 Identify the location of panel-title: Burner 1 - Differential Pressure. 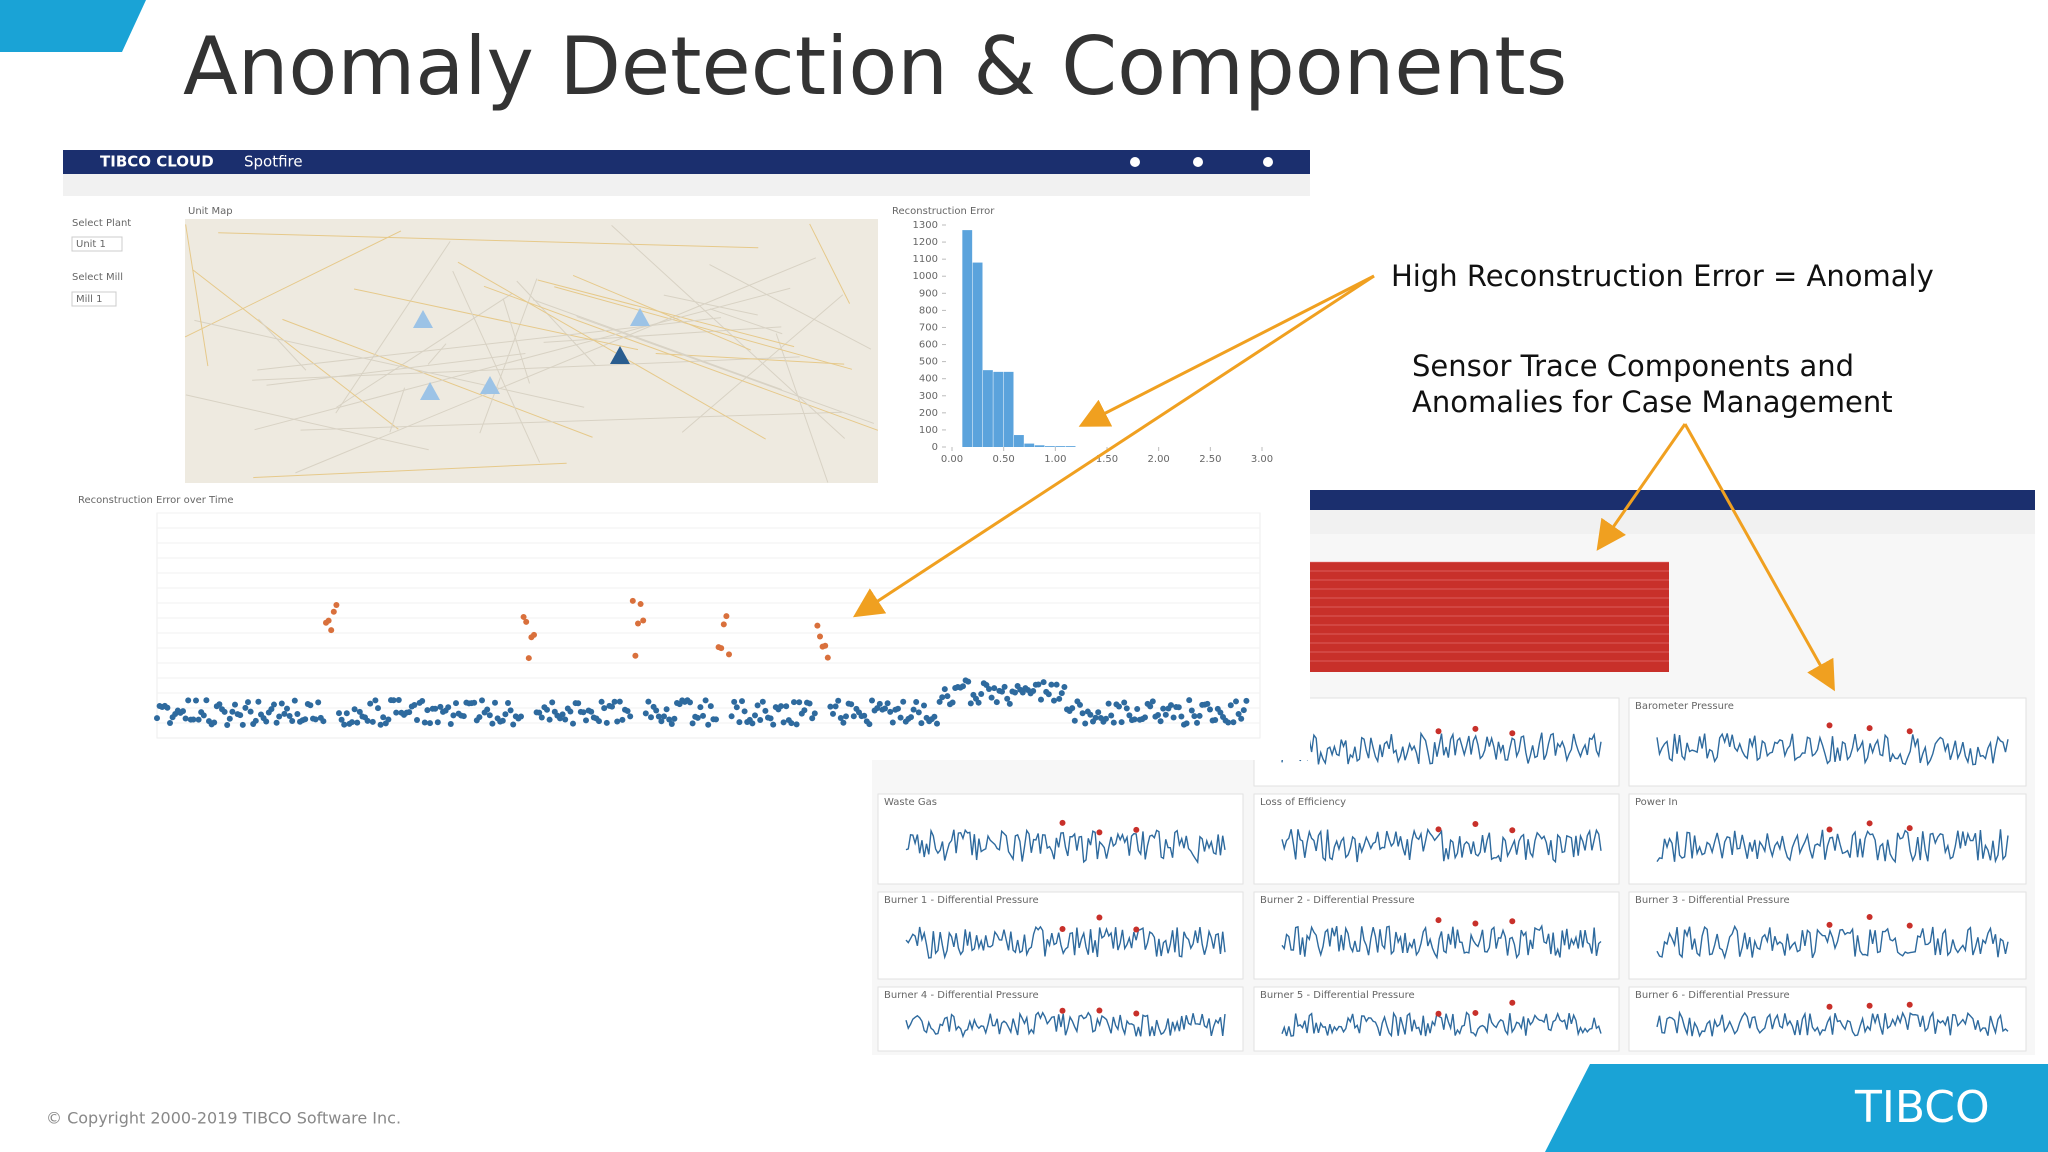
(961, 900).